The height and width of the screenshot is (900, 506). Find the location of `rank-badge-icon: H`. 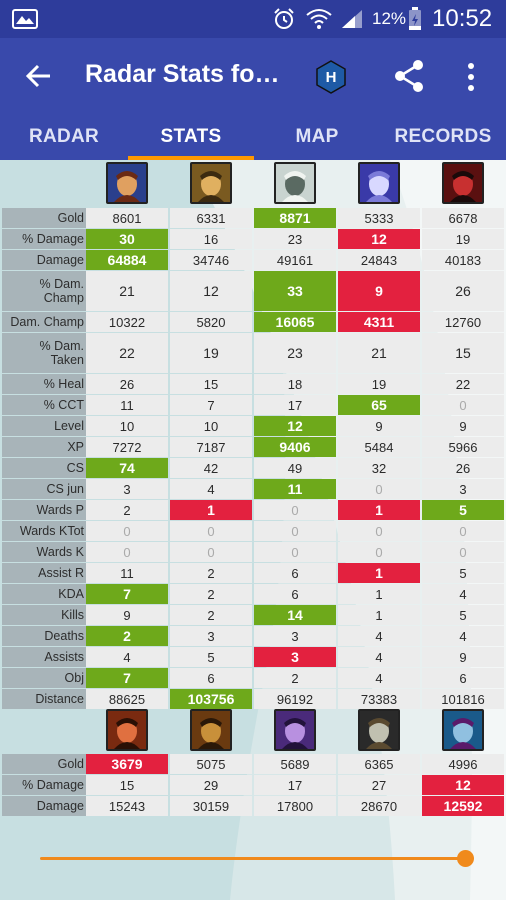

rank-badge-icon: H is located at coordinates (331, 77).